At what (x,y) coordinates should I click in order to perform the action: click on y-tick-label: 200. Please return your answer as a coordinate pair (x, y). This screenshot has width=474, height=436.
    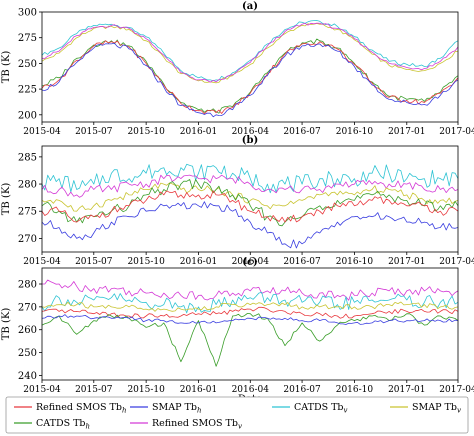
    Looking at the image, I should click on (27, 115).